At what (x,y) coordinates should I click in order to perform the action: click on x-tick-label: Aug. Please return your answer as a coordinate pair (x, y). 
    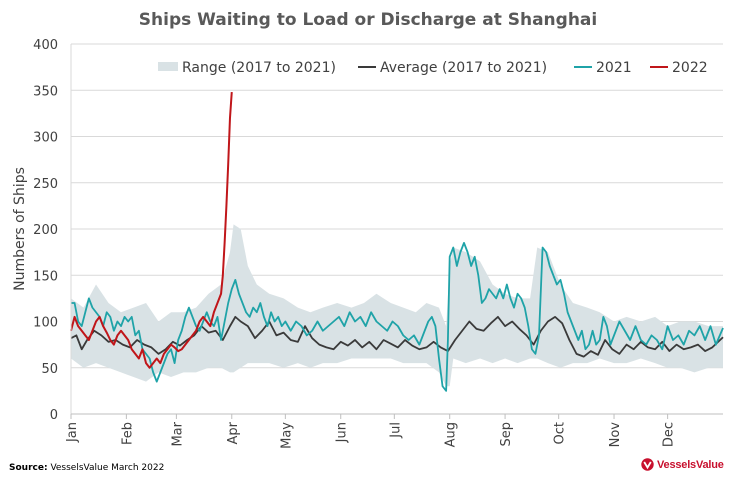
    Looking at the image, I should click on (451, 434).